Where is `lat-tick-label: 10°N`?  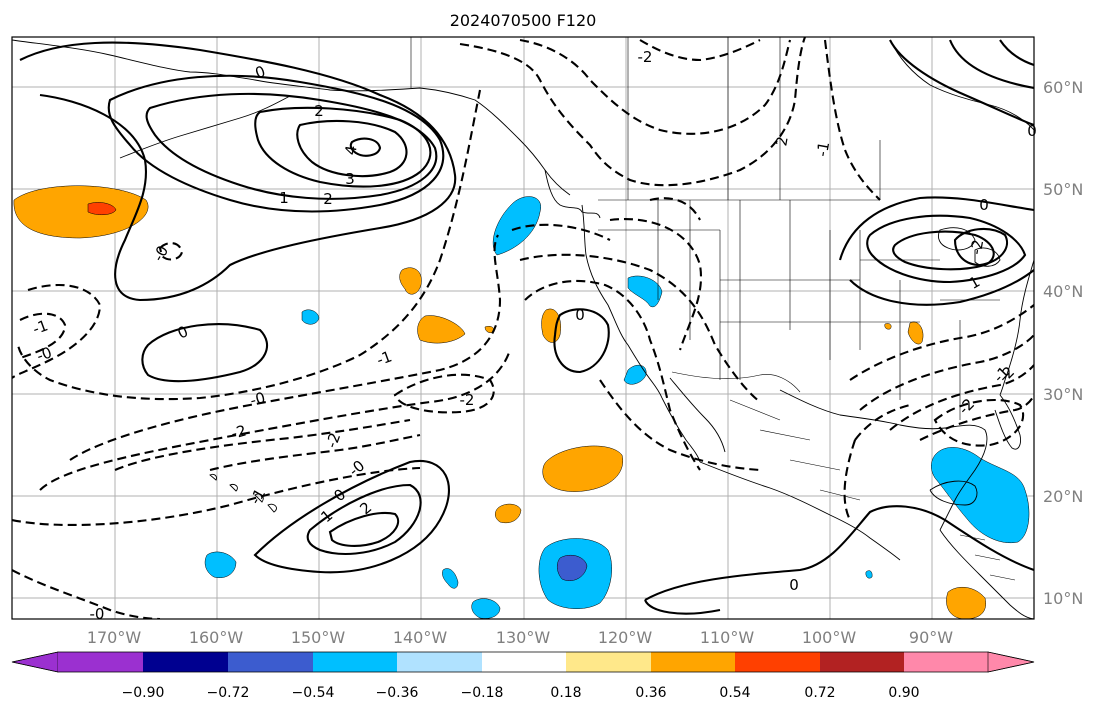 lat-tick-label: 10°N is located at coordinates (1063, 598).